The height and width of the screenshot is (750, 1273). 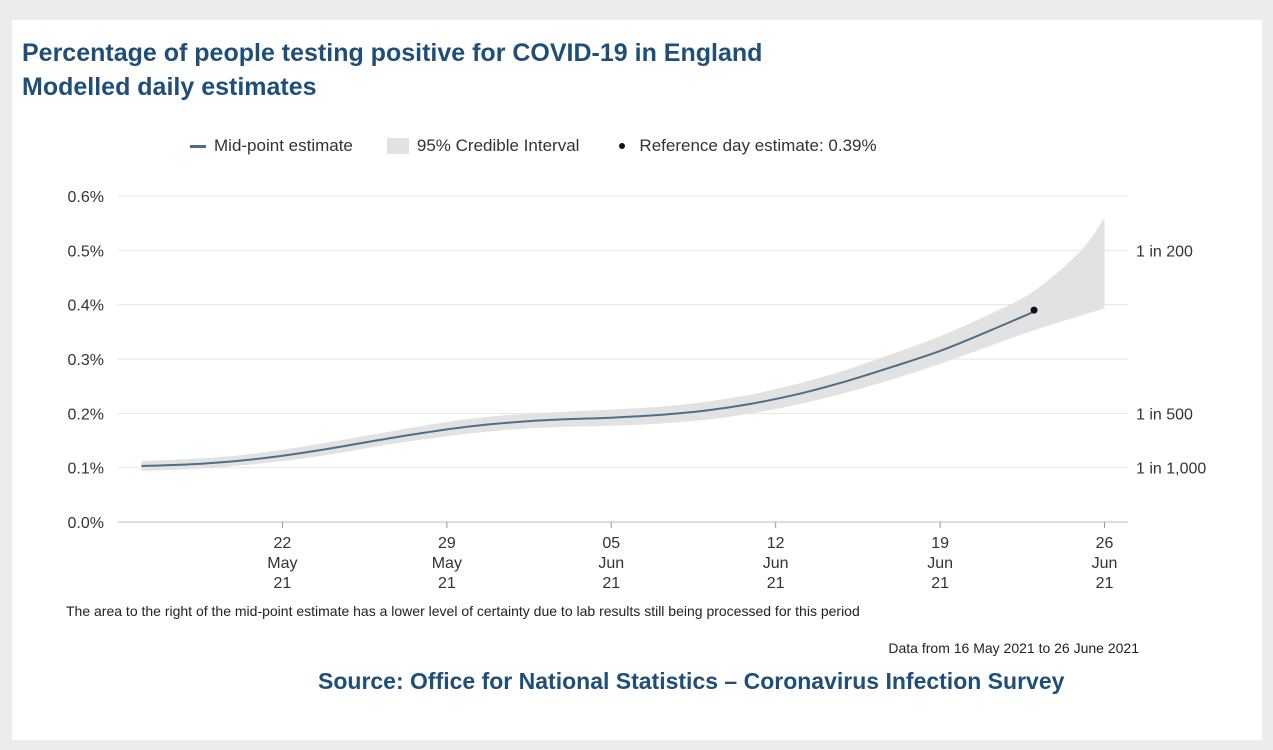 What do you see at coordinates (86, 469) in the screenshot?
I see `y-tick-label: 0.1%` at bounding box center [86, 469].